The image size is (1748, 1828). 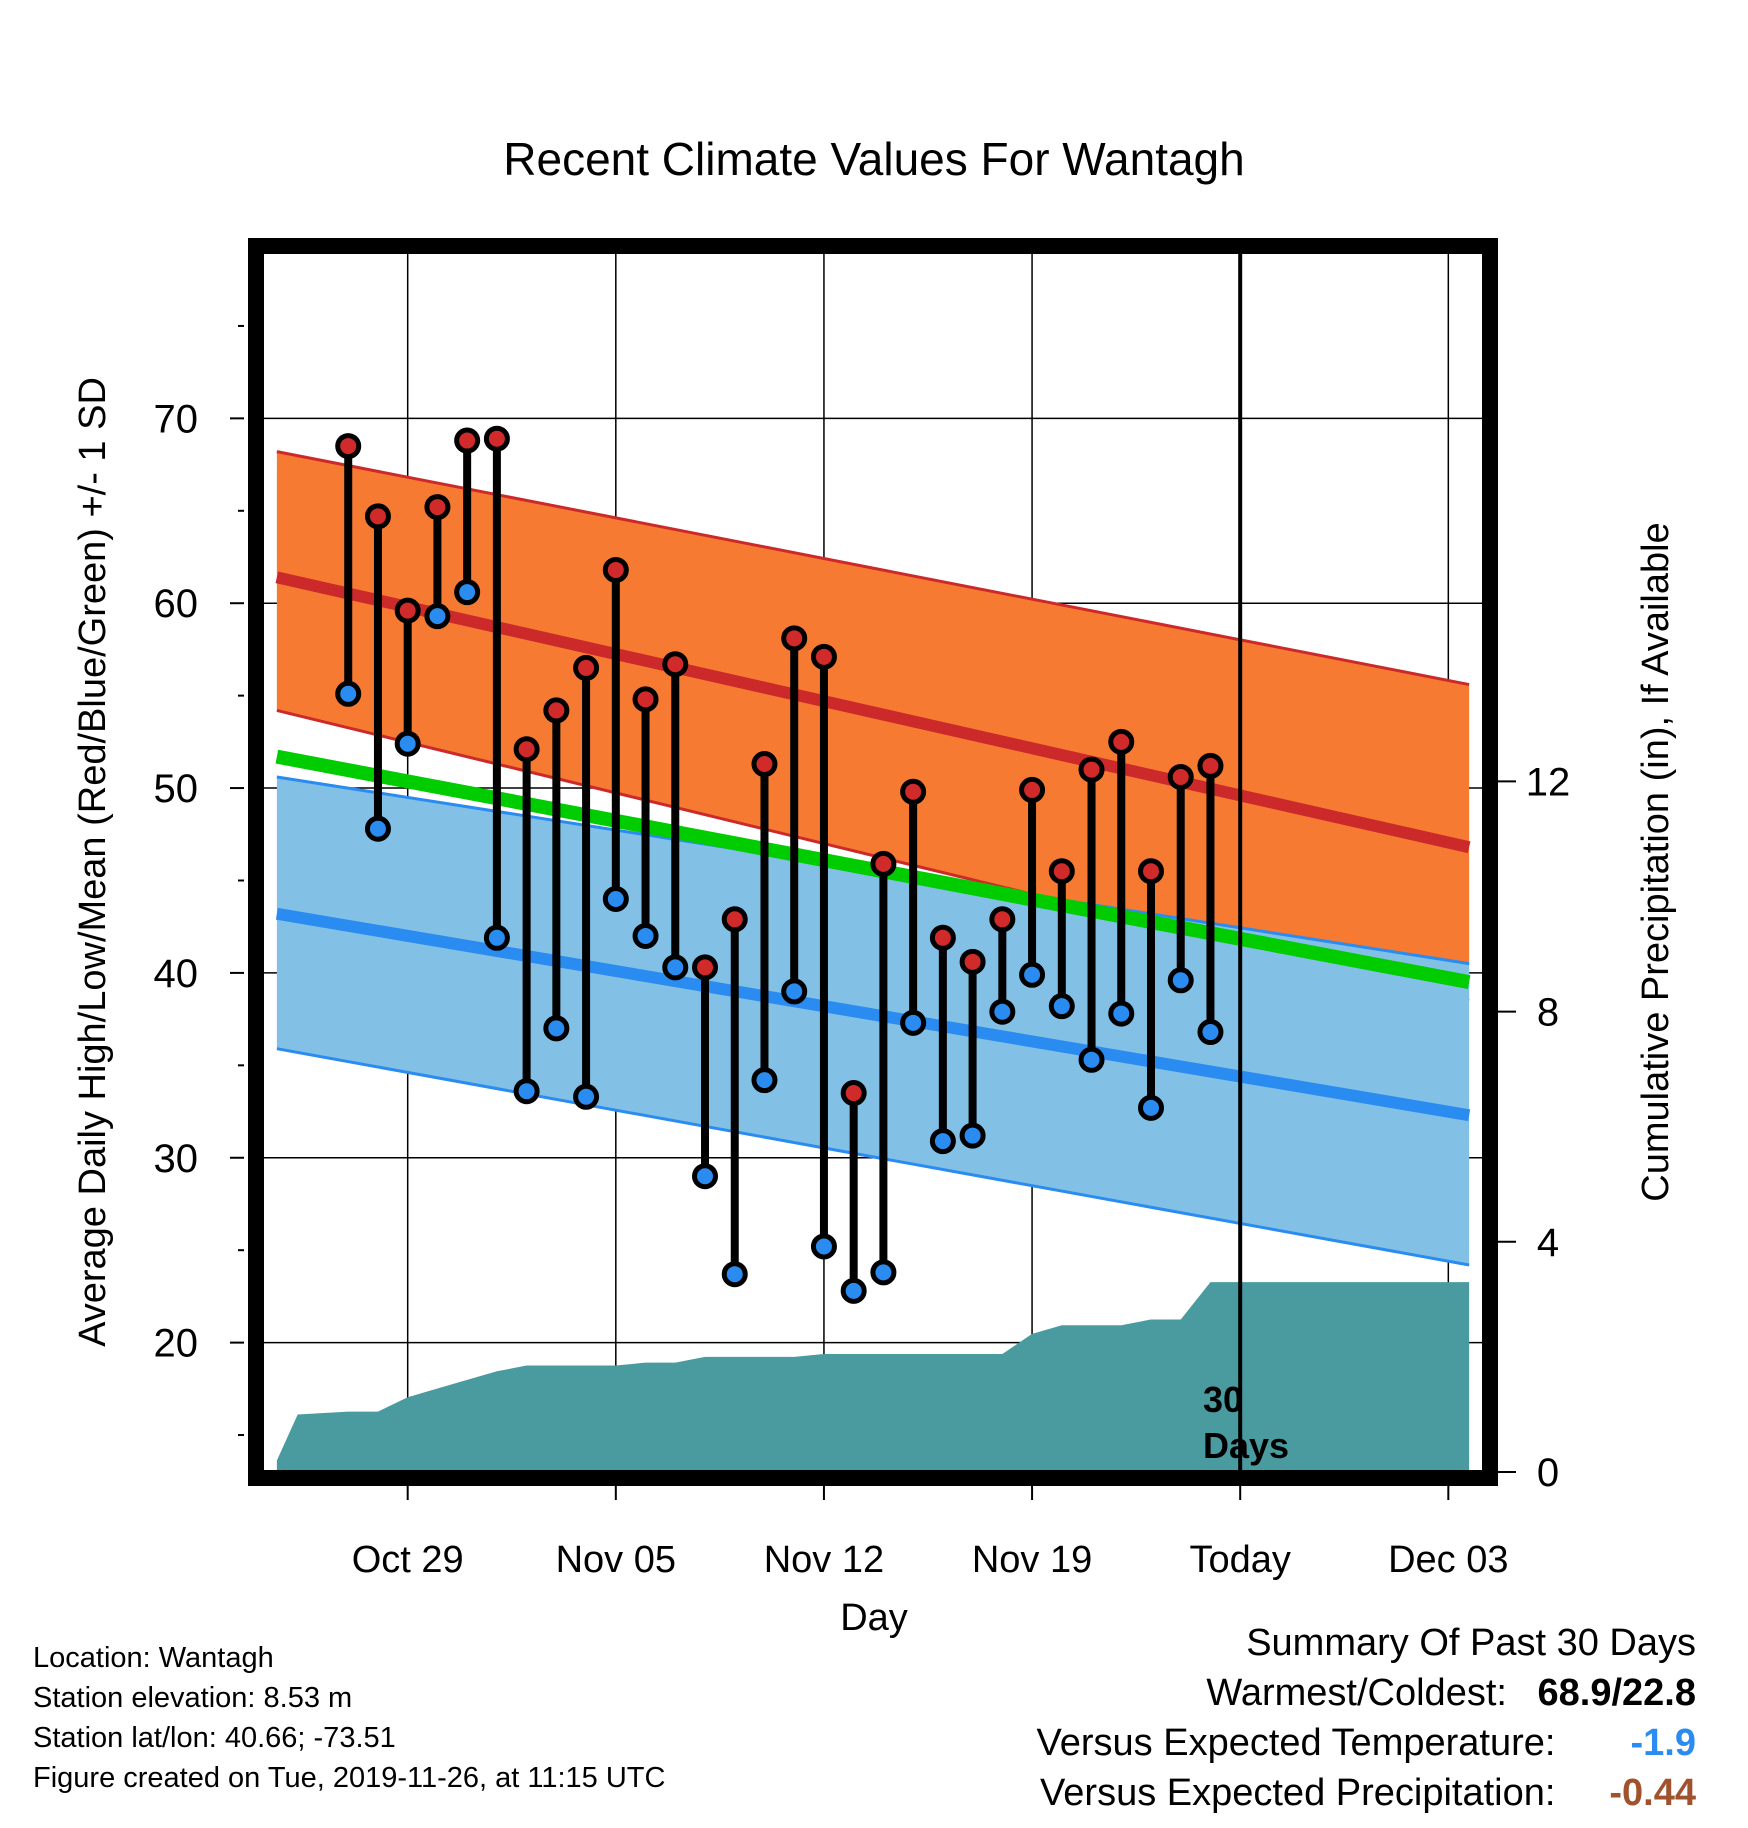 I want to click on today-annotation-line2: Days, so click(x=1246, y=1445).